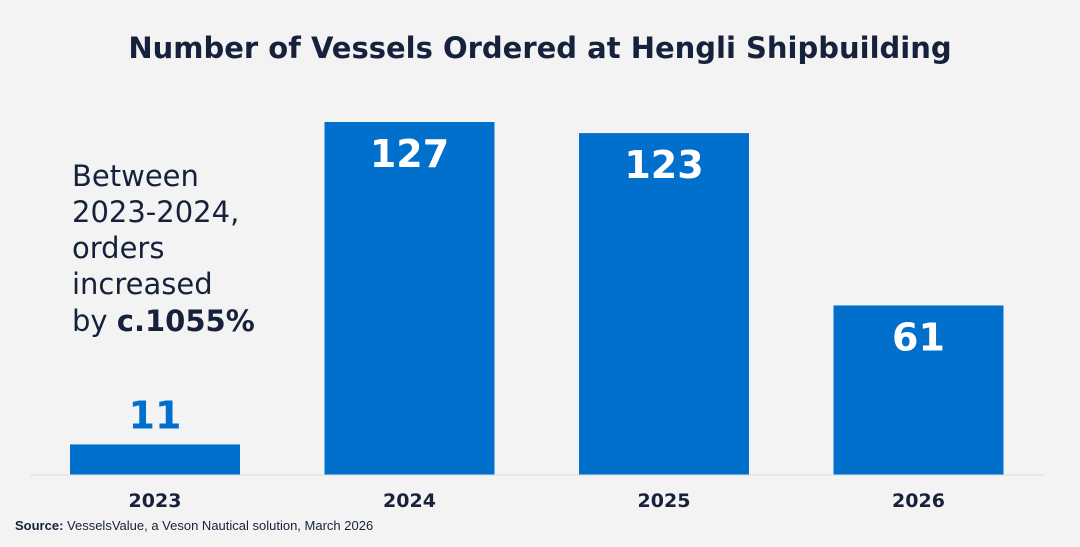  Describe the element at coordinates (155, 415) in the screenshot. I see `bar-value-label-2023: 11` at that location.